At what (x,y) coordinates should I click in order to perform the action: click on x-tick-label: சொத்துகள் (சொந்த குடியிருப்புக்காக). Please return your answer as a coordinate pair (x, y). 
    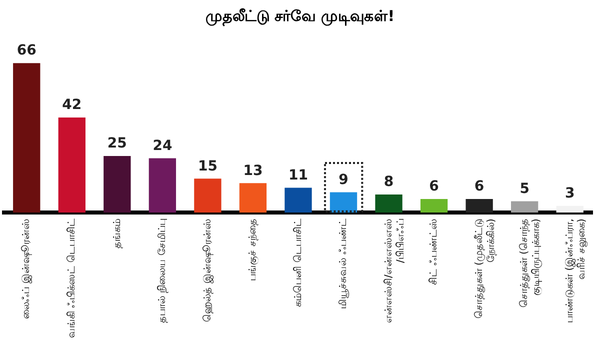
    Looking at the image, I should click on (531, 263).